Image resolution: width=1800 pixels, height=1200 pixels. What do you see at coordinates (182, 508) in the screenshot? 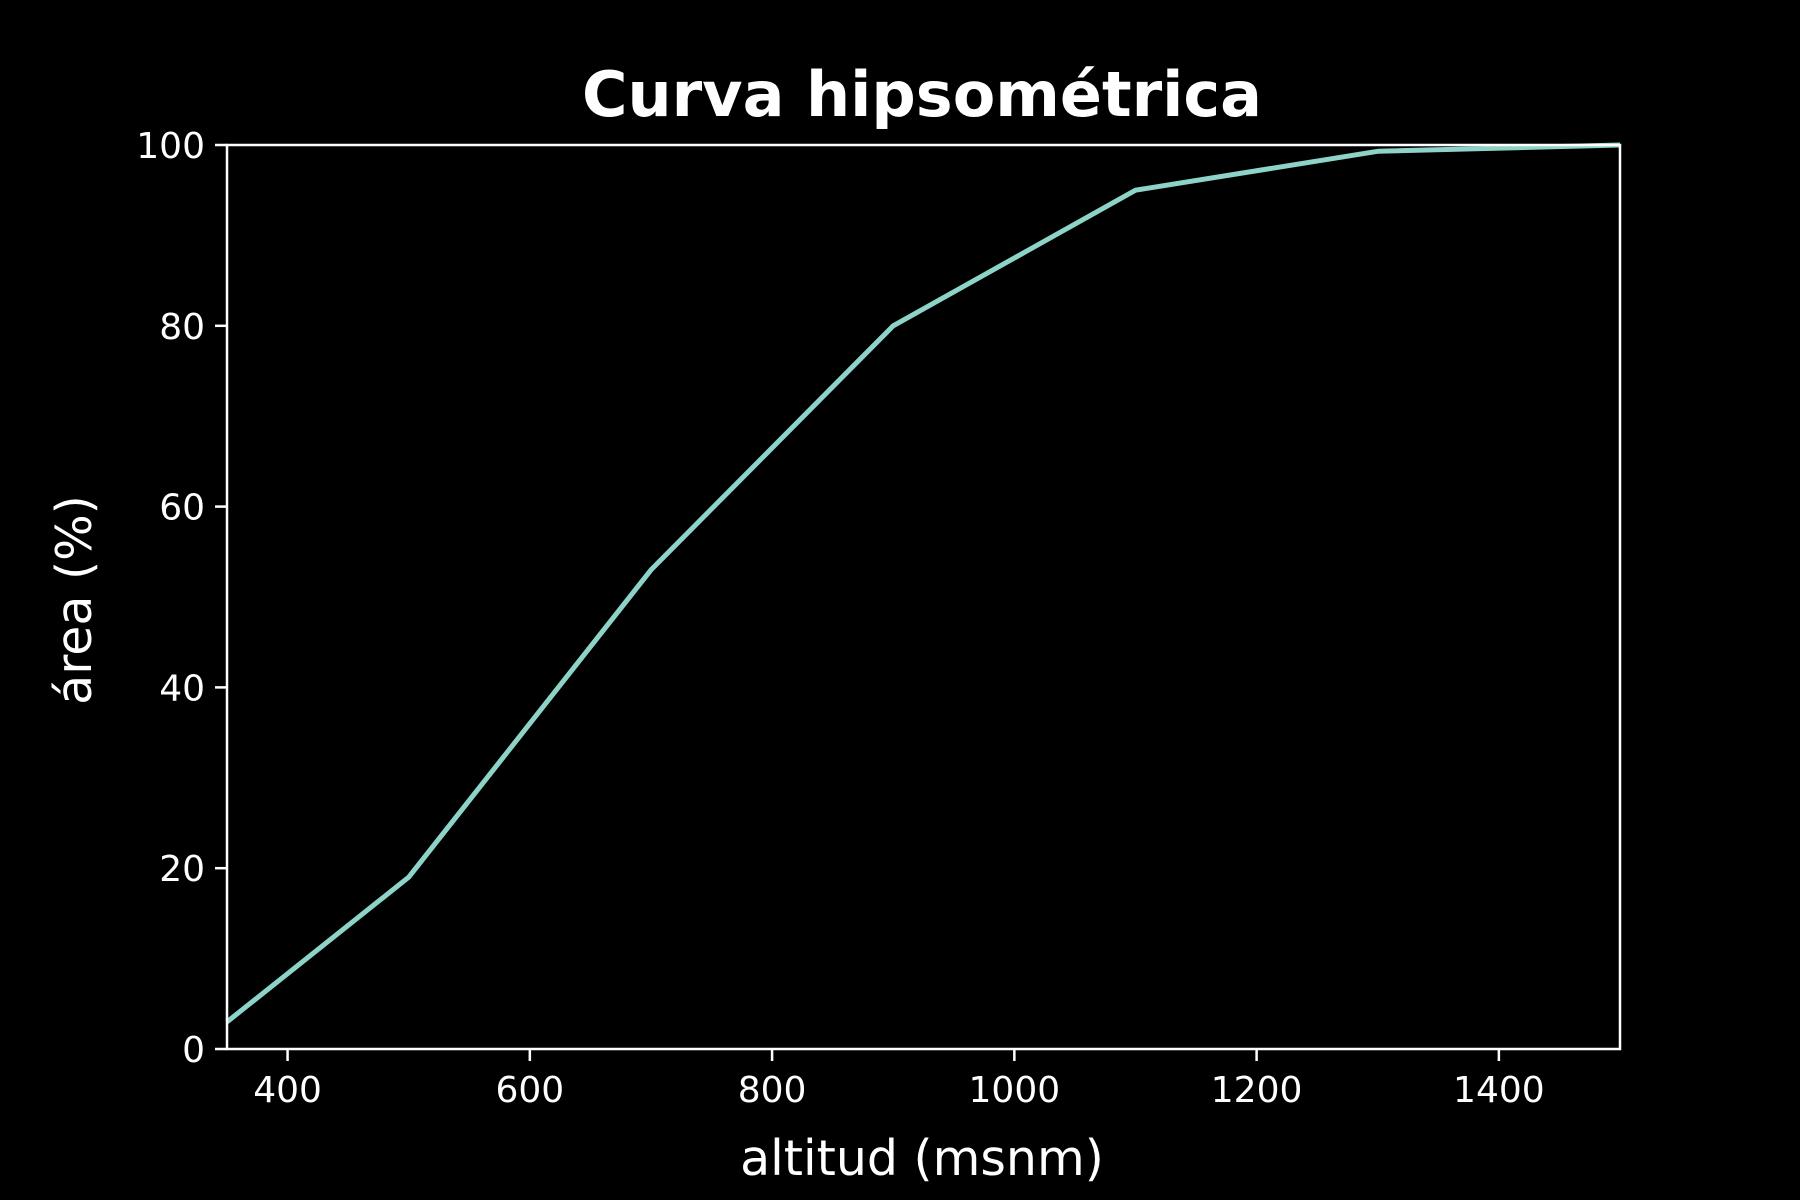
I see `y-tick-label: 60` at bounding box center [182, 508].